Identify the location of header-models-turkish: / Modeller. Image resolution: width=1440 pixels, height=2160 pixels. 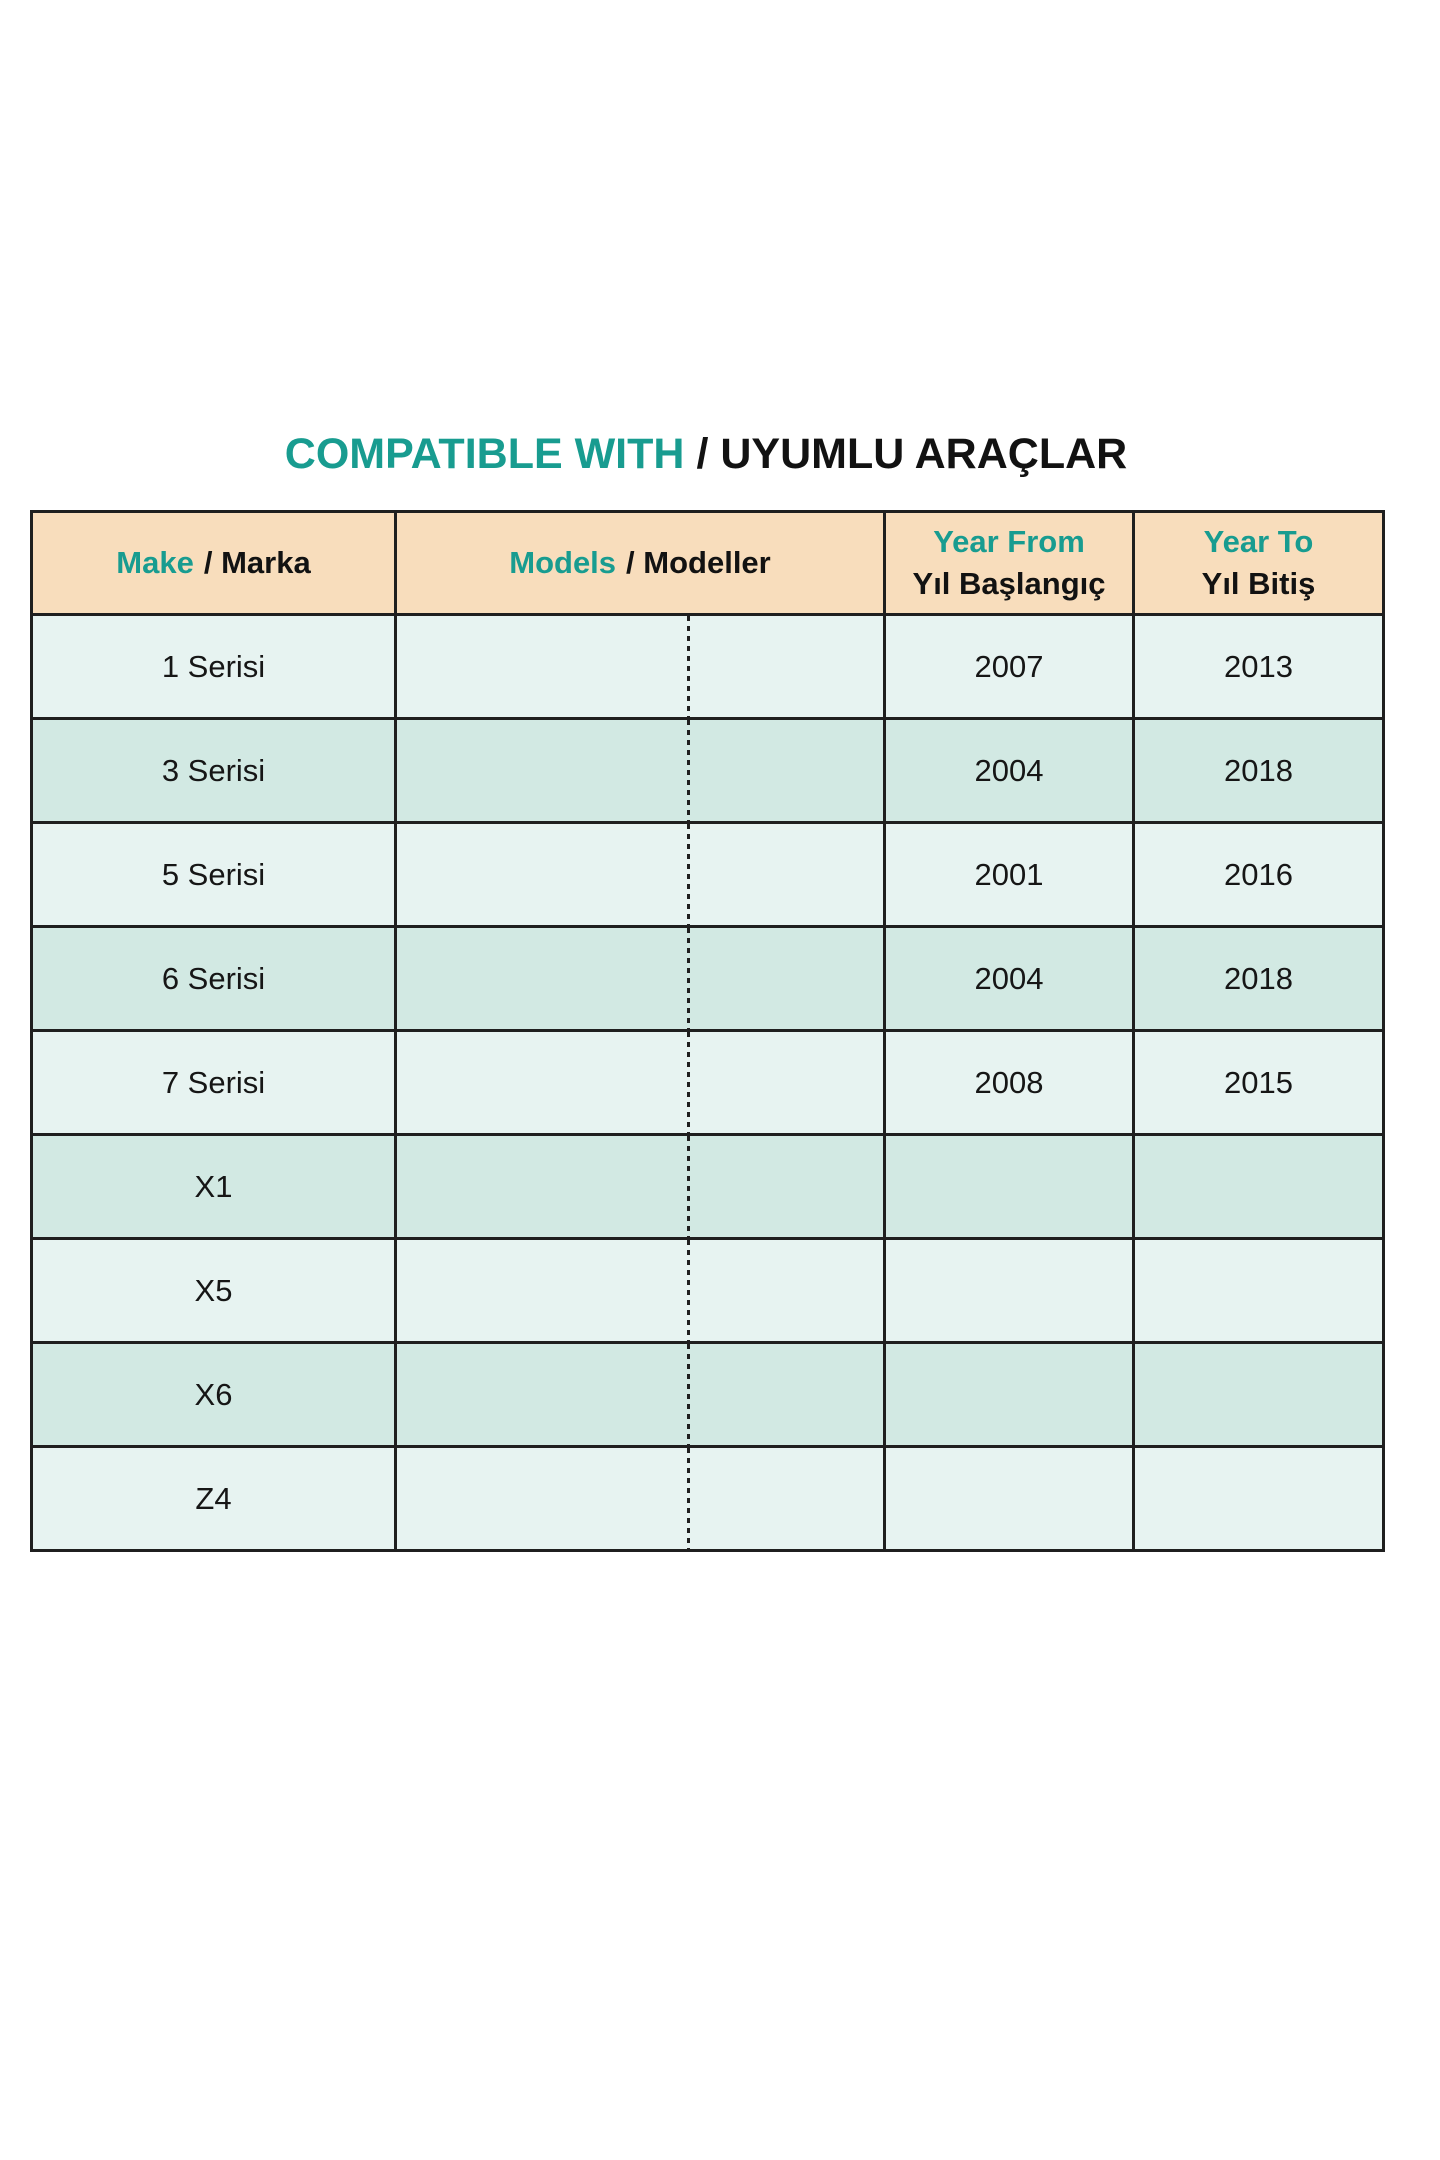
(698, 562).